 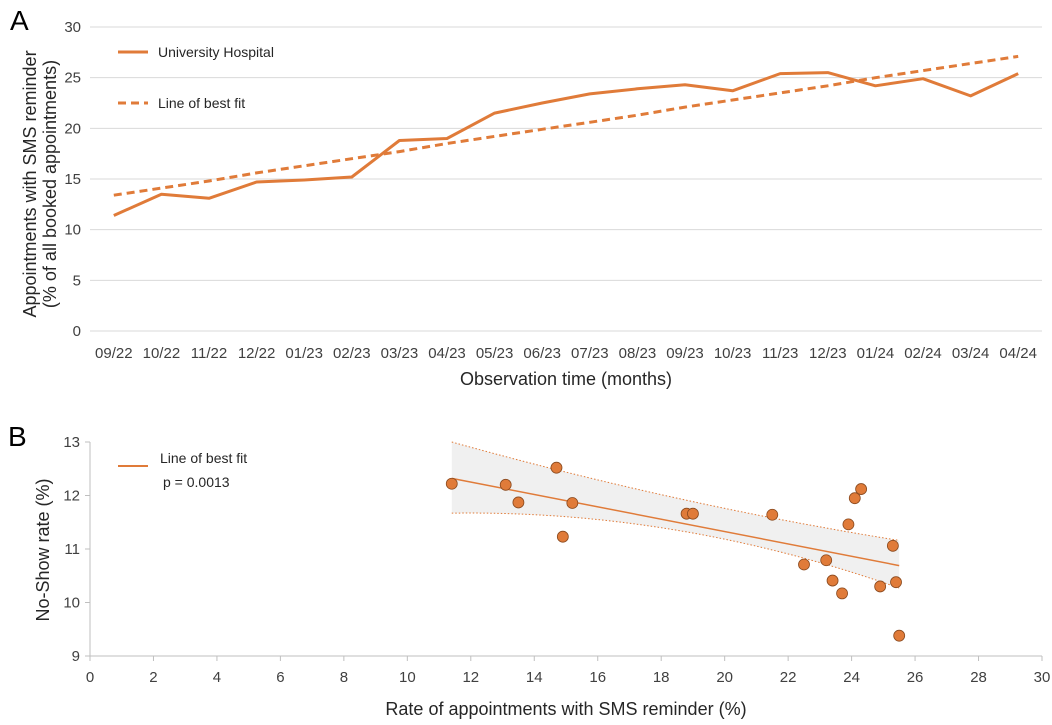 I want to click on scatter-points, so click(x=675, y=551).